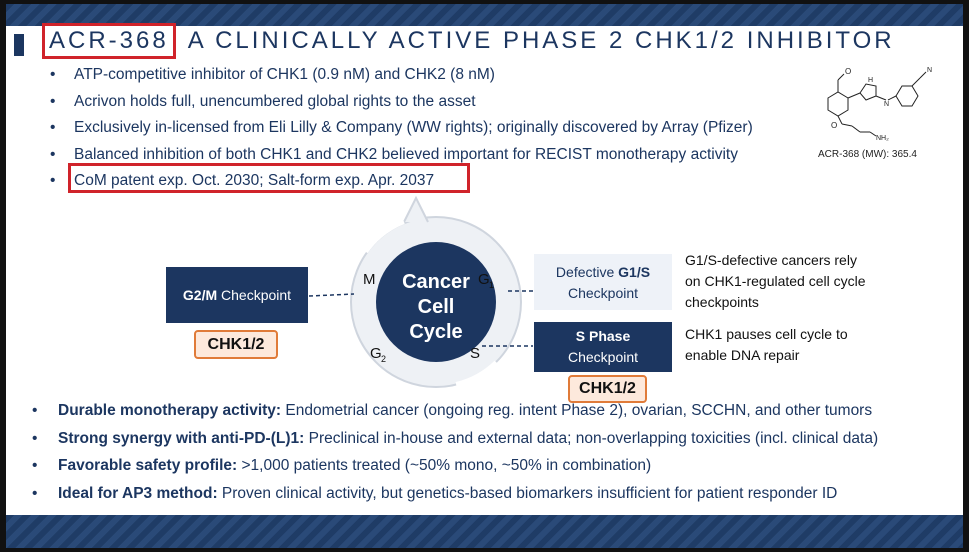  I want to click on g2m-label: G2/M, so click(200, 295).